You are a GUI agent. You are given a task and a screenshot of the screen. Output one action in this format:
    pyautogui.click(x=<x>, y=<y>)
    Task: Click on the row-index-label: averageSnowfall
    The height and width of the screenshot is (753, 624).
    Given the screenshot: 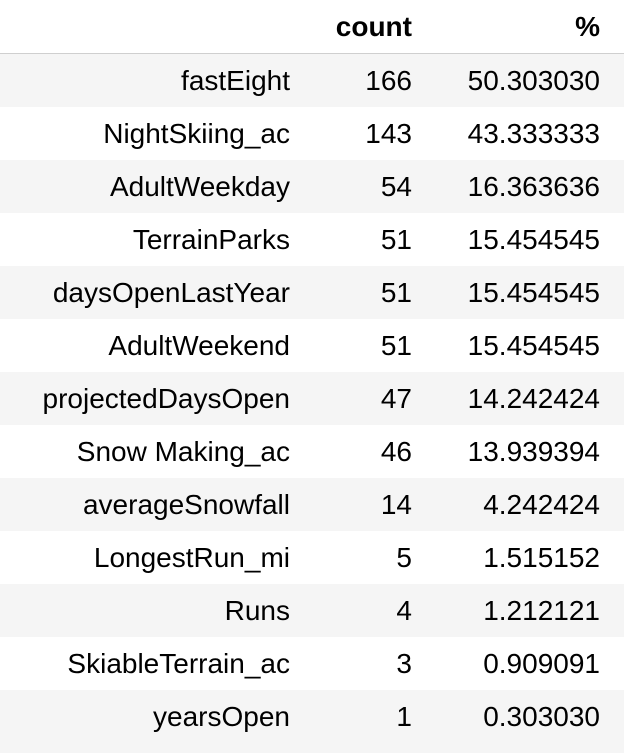 What is the action you would take?
    pyautogui.click(x=186, y=504)
    